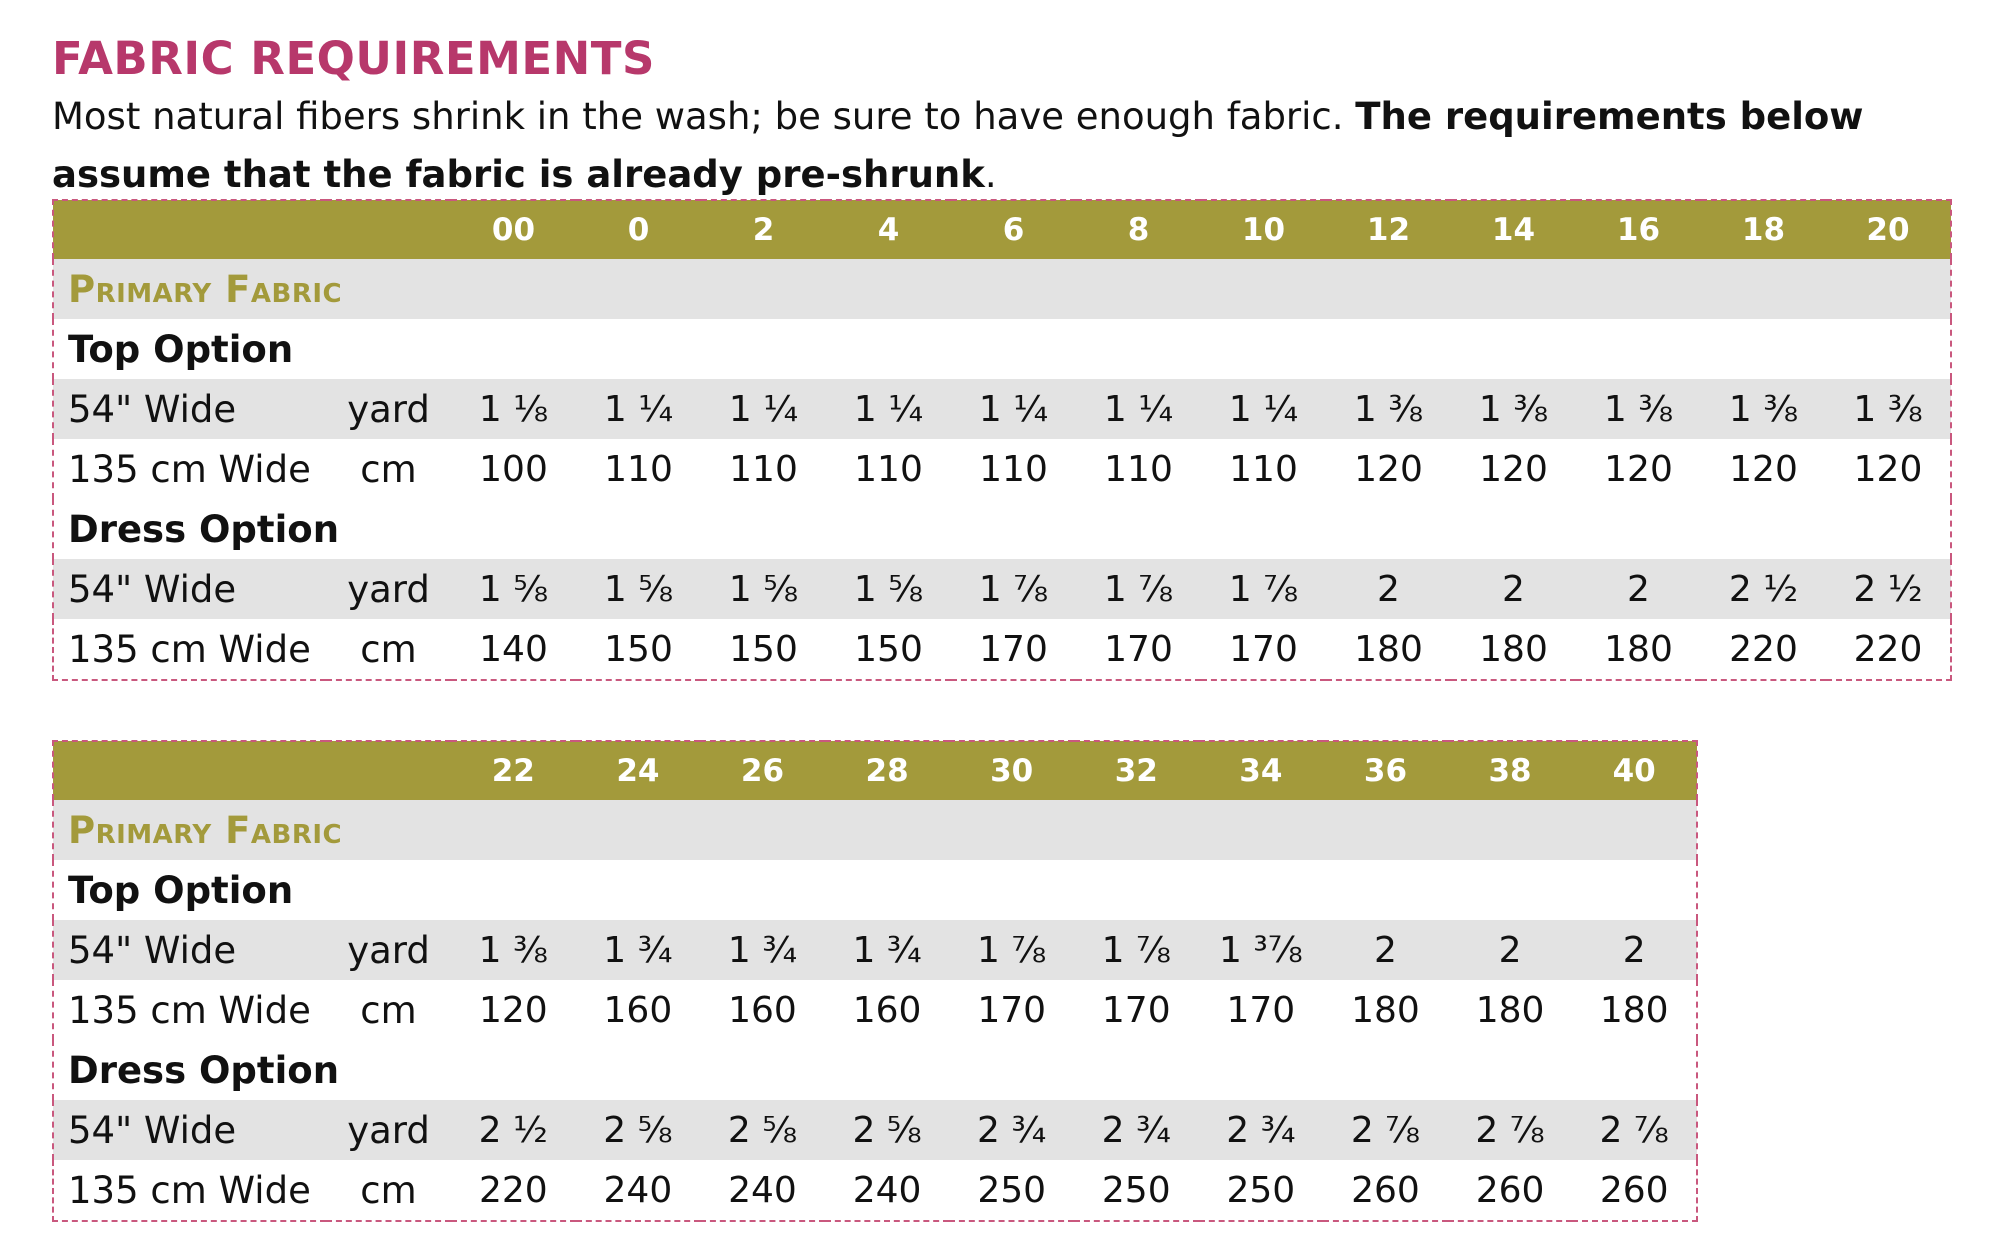 This screenshot has height=1254, width=1998. What do you see at coordinates (1513, 229) in the screenshot?
I see `size-header: 14` at bounding box center [1513, 229].